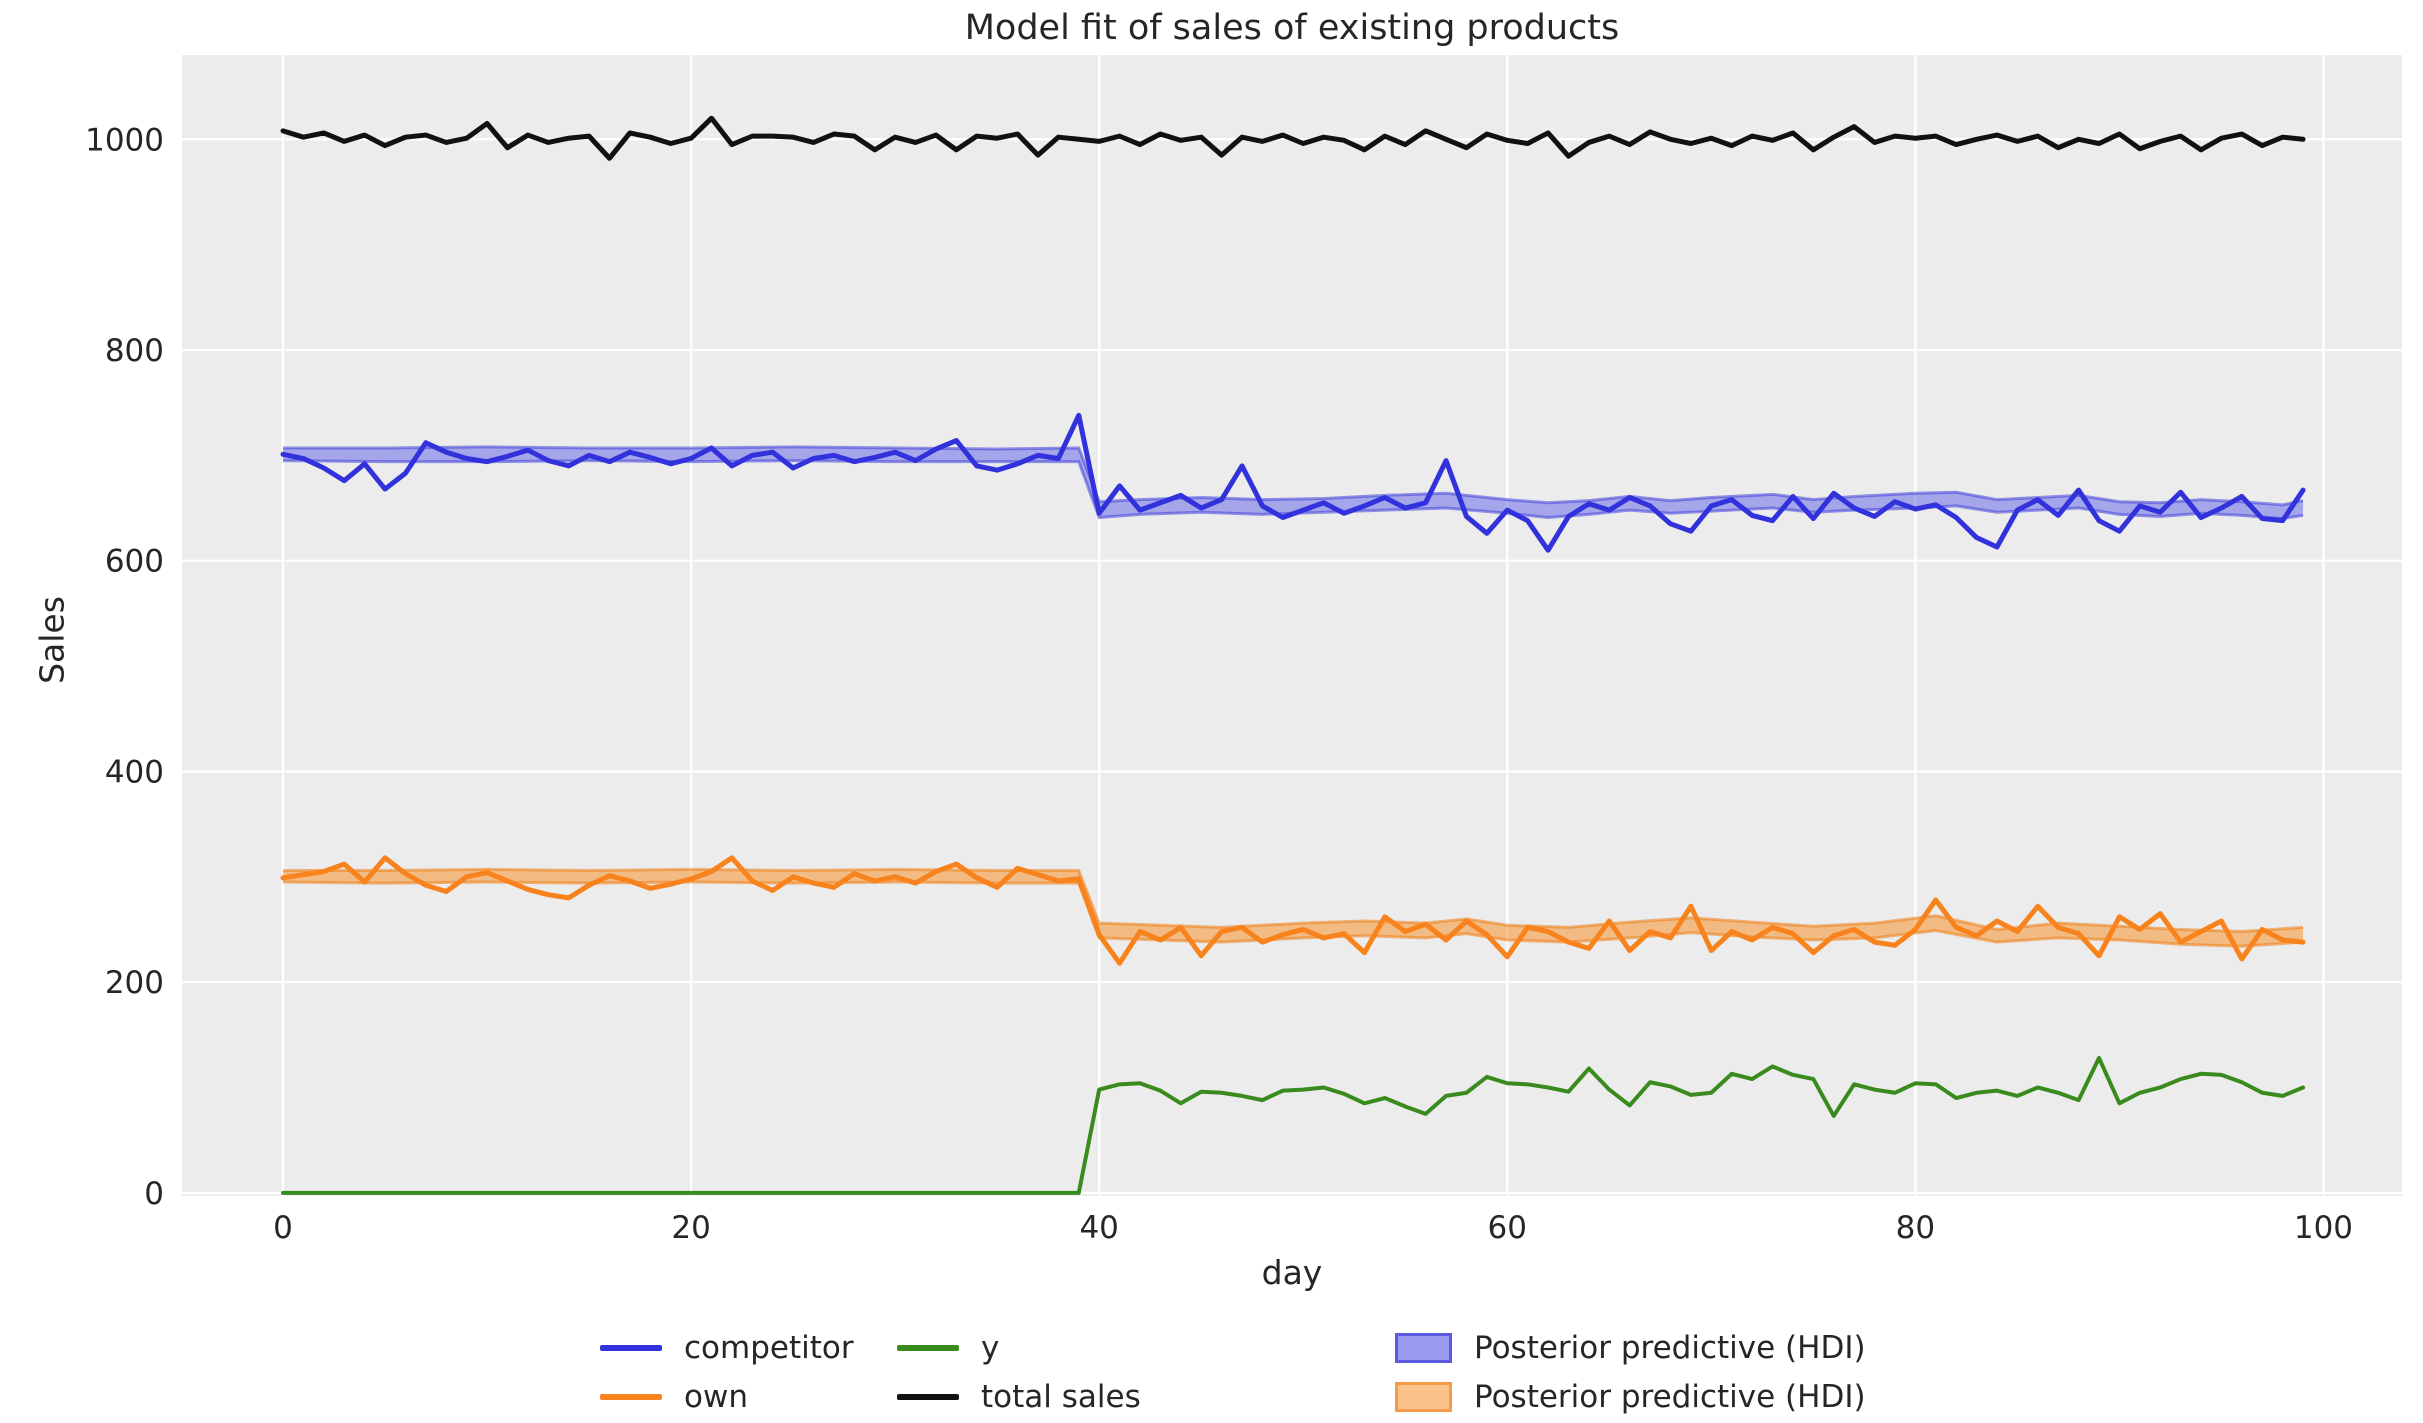  What do you see at coordinates (154, 1194) in the screenshot?
I see `y-tick-label: 0` at bounding box center [154, 1194].